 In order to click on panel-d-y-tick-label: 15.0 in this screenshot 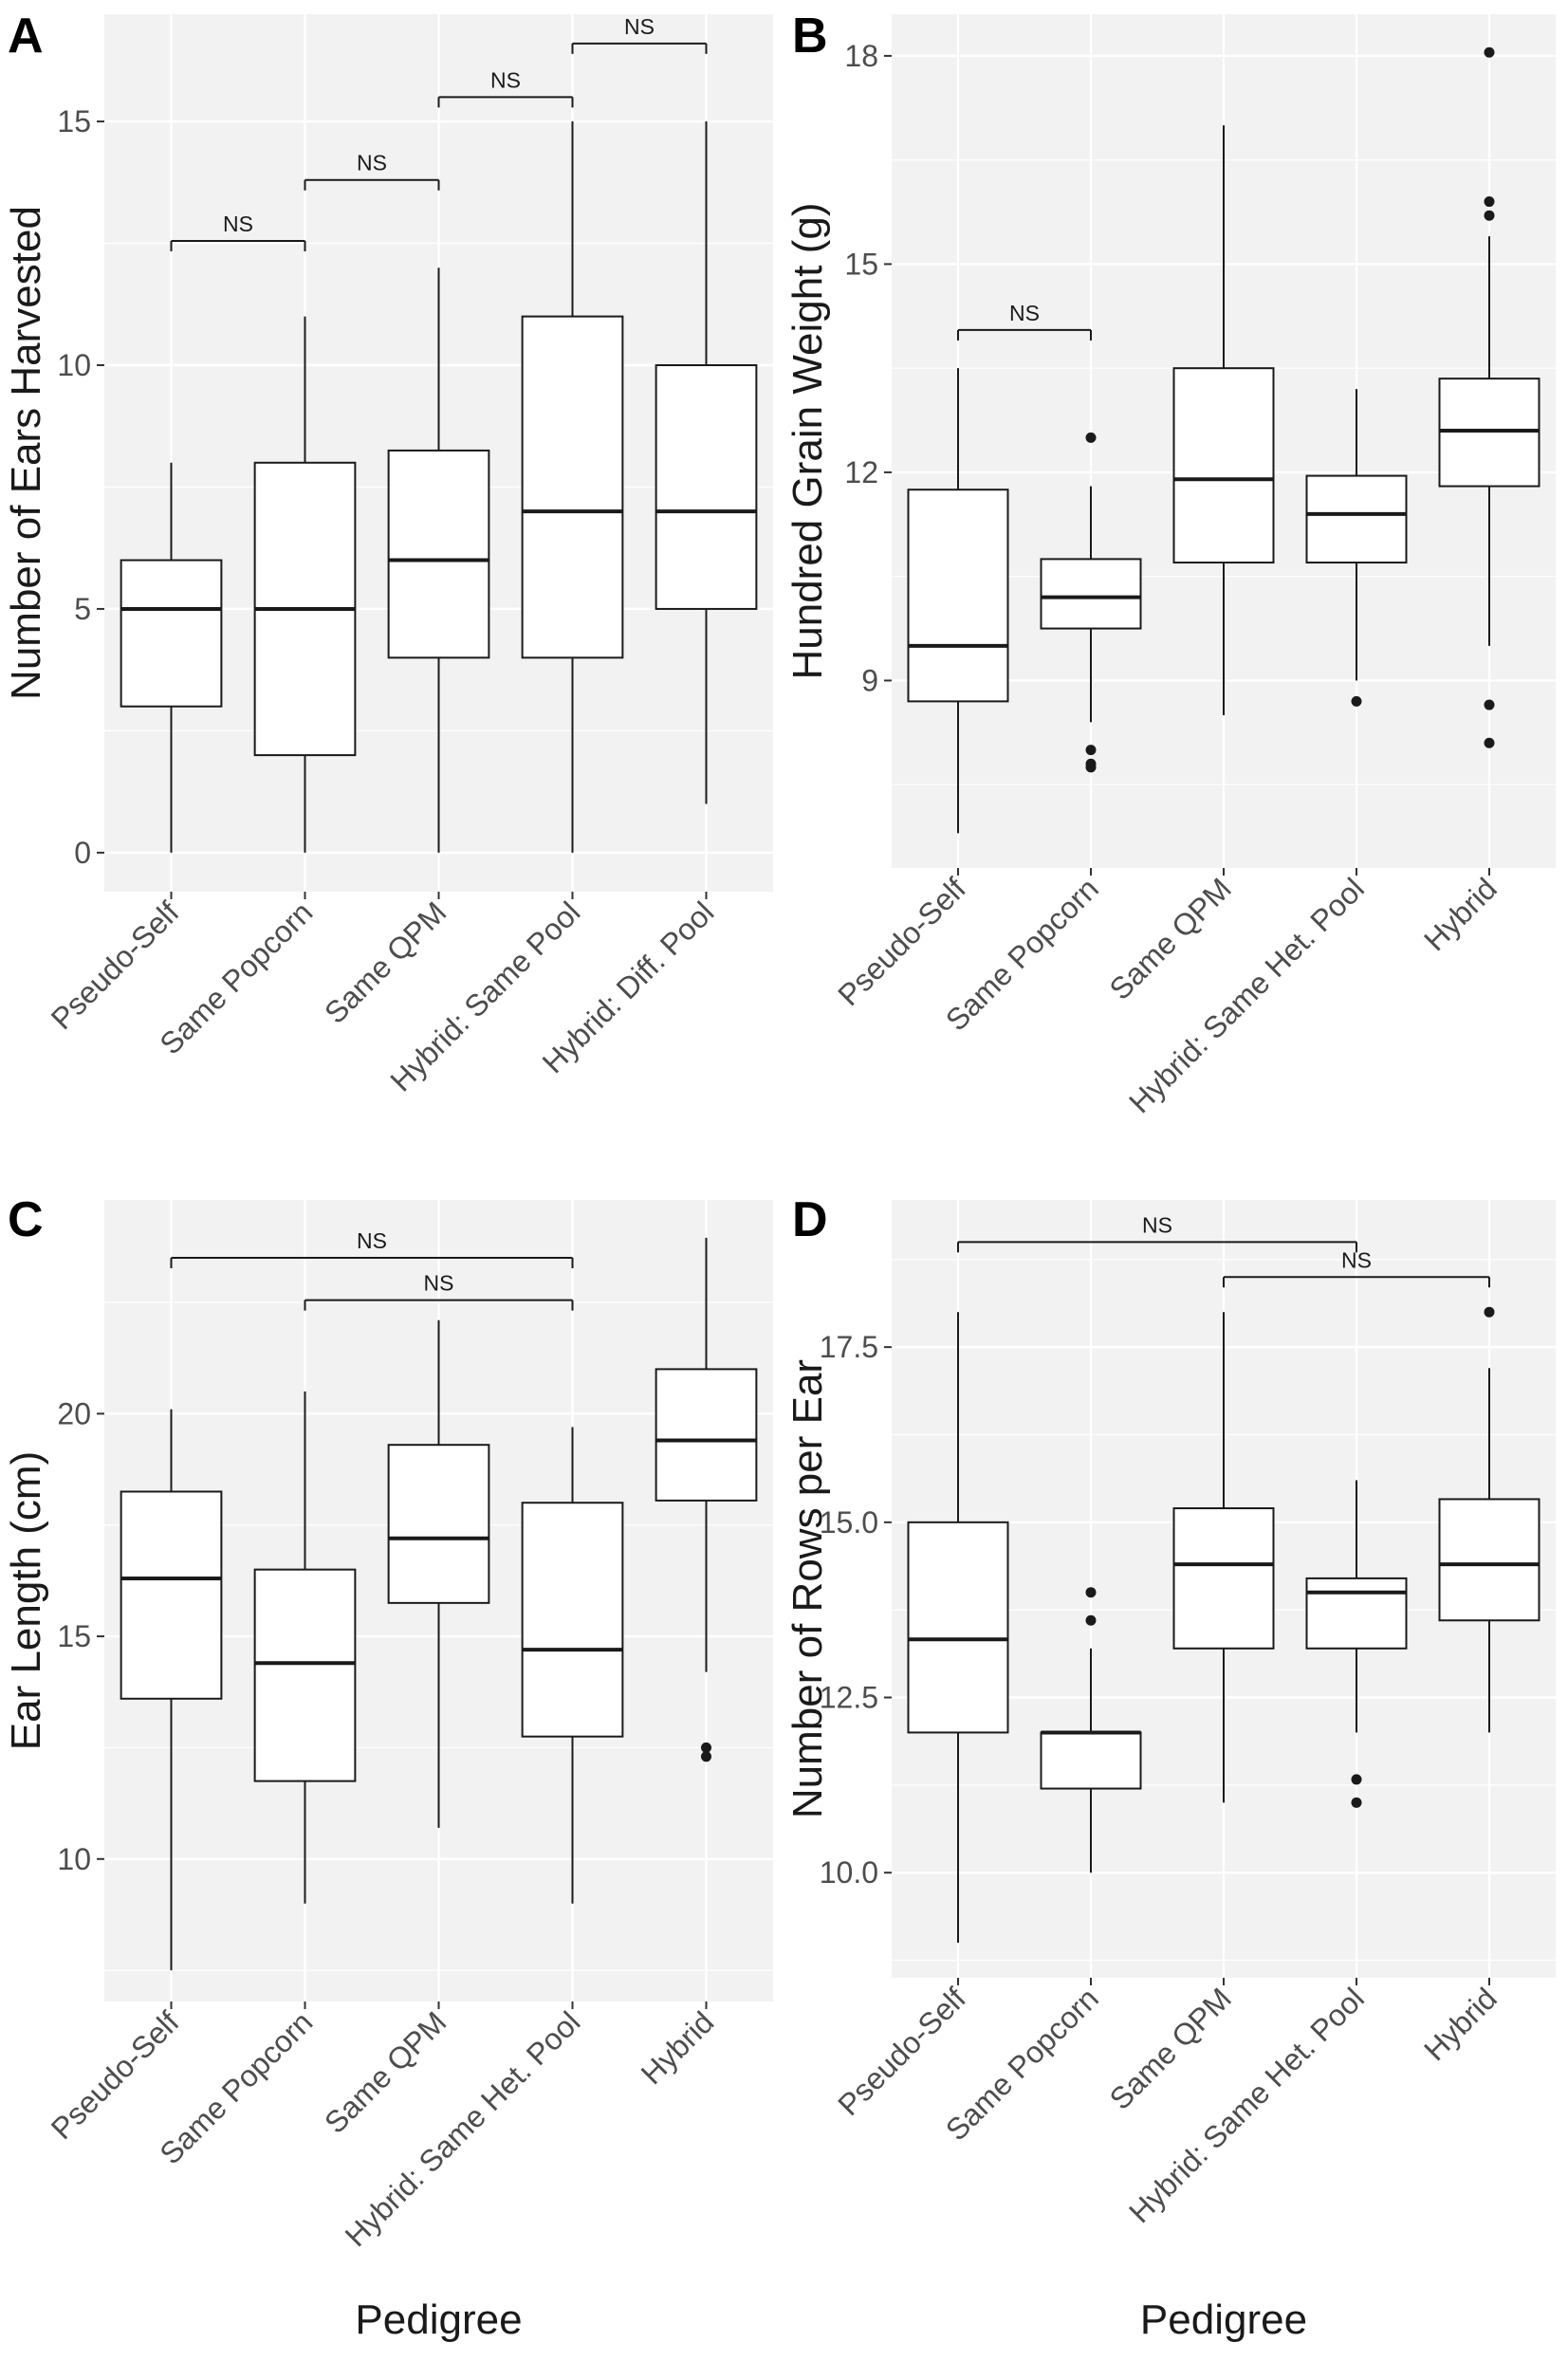, I will do `click(849, 1523)`.